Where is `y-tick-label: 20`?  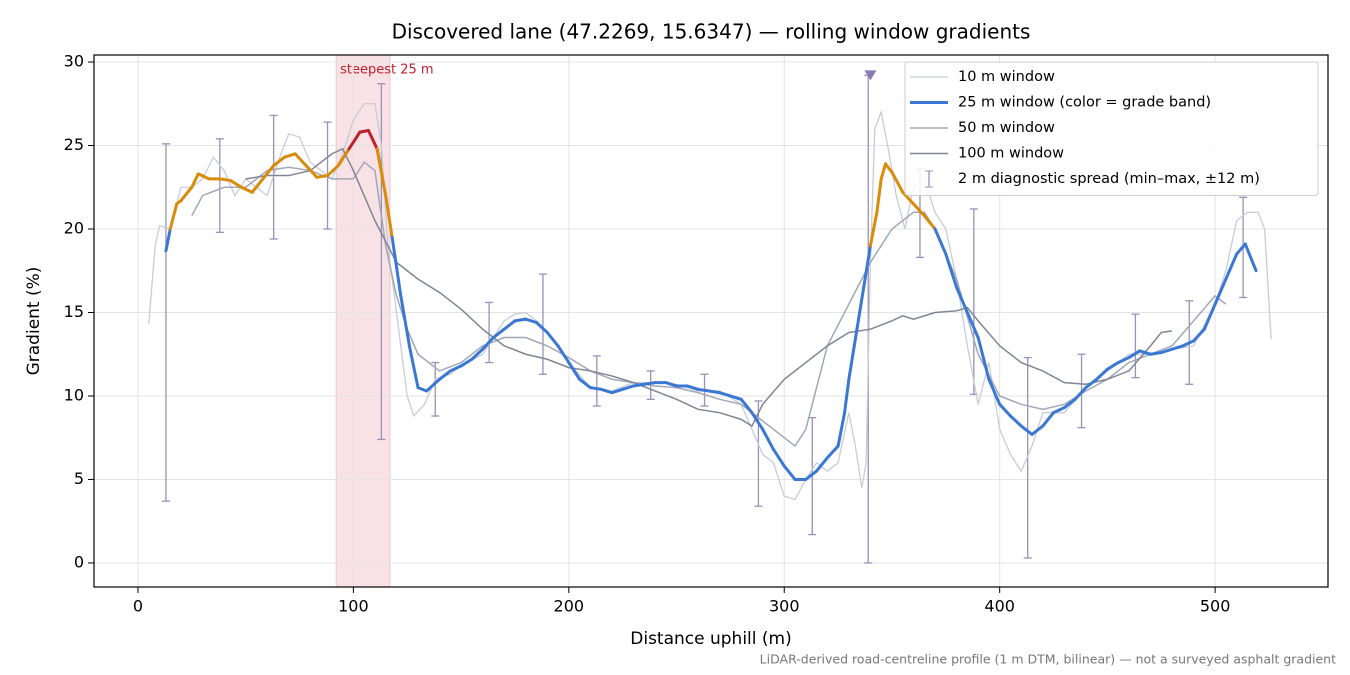
y-tick-label: 20 is located at coordinates (74, 227).